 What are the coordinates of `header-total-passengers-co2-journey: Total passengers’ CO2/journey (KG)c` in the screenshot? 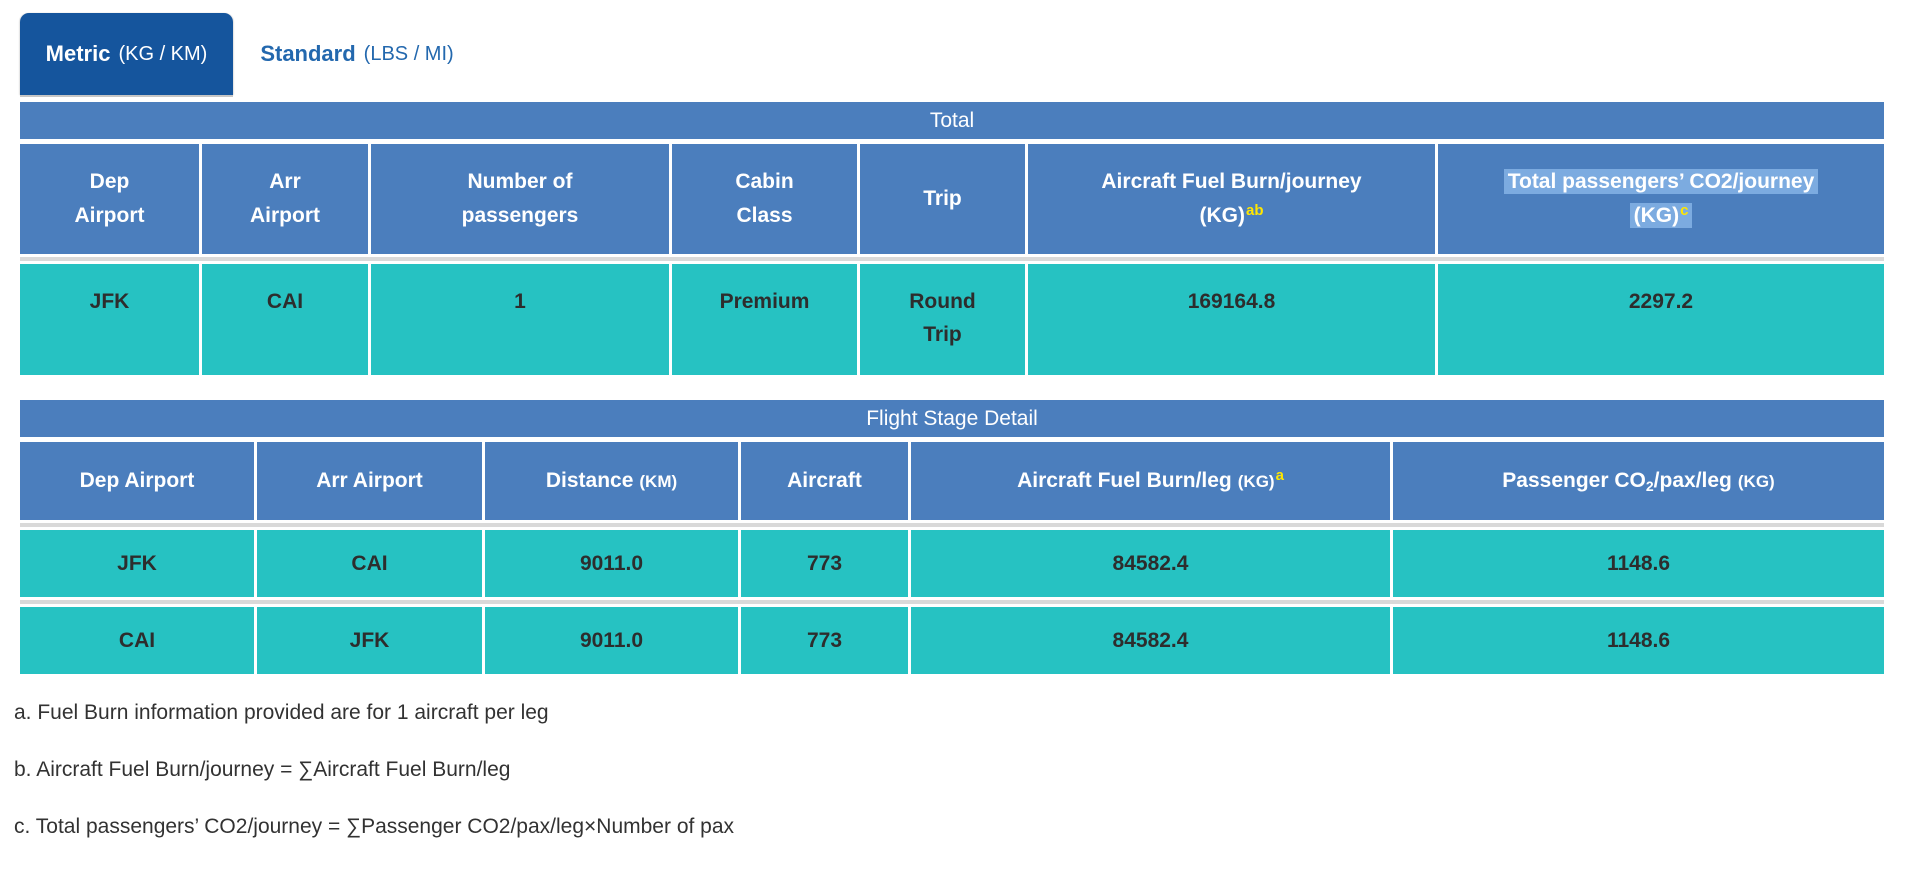 It's located at (1661, 199).